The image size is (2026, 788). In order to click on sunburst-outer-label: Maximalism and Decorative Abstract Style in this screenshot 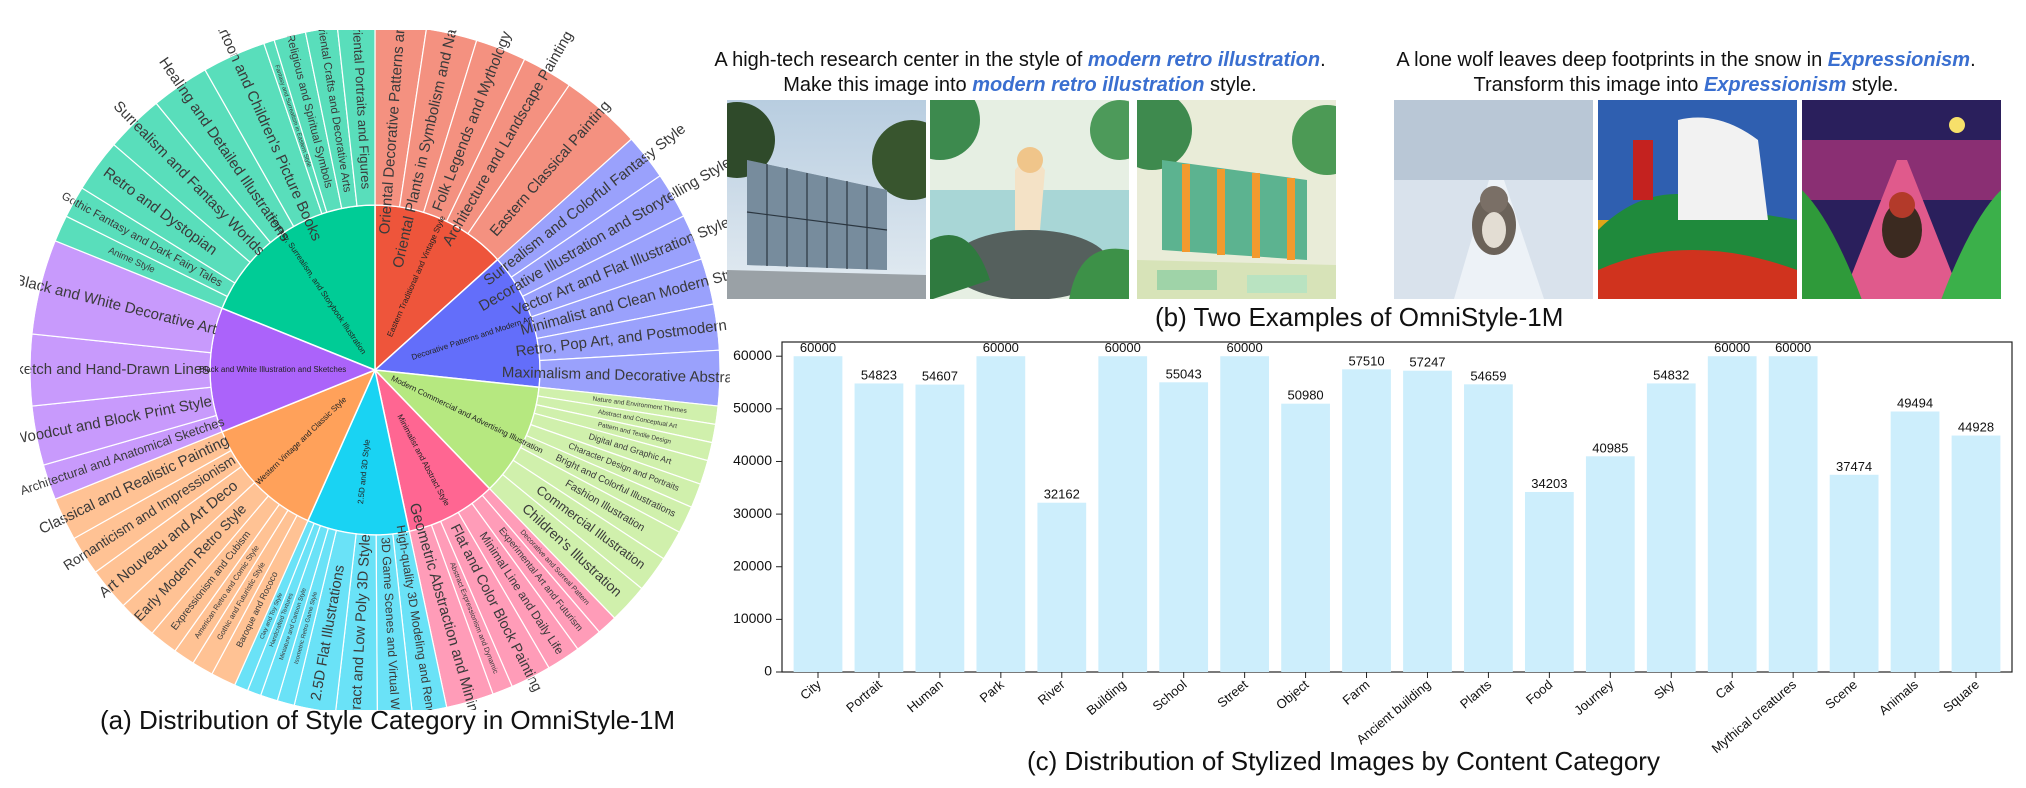, I will do `click(616, 376)`.